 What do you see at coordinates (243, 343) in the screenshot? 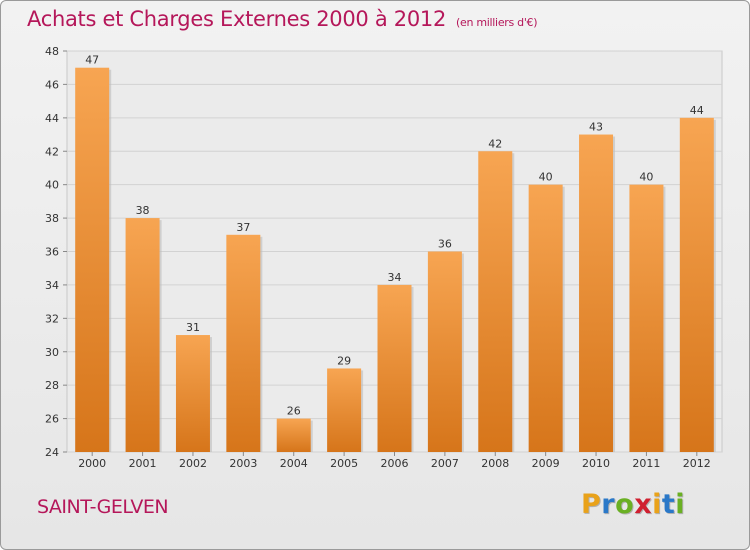
I see `bar-2003` at bounding box center [243, 343].